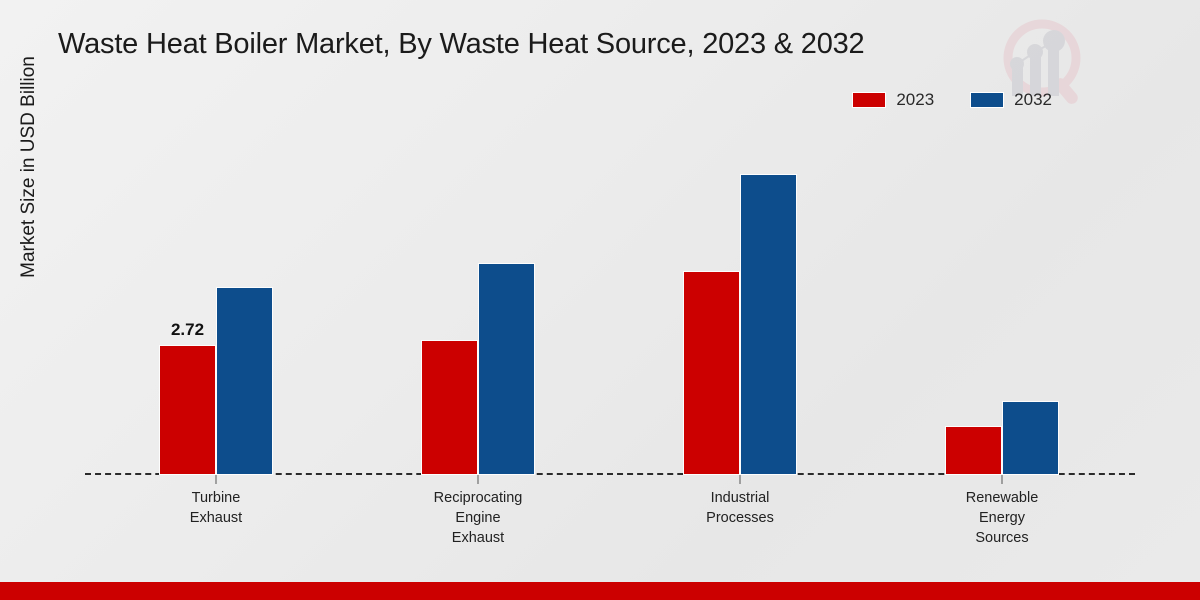  Describe the element at coordinates (28, 167) in the screenshot. I see `y-axis-title: Market Size in USD Billion` at that location.